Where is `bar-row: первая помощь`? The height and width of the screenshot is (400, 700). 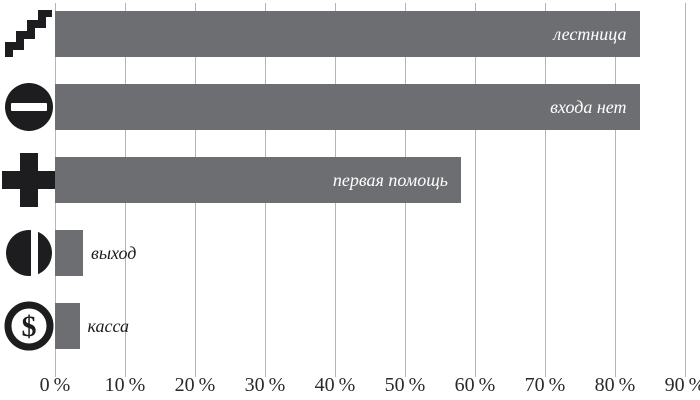 bar-row: первая помощь is located at coordinates (350, 180).